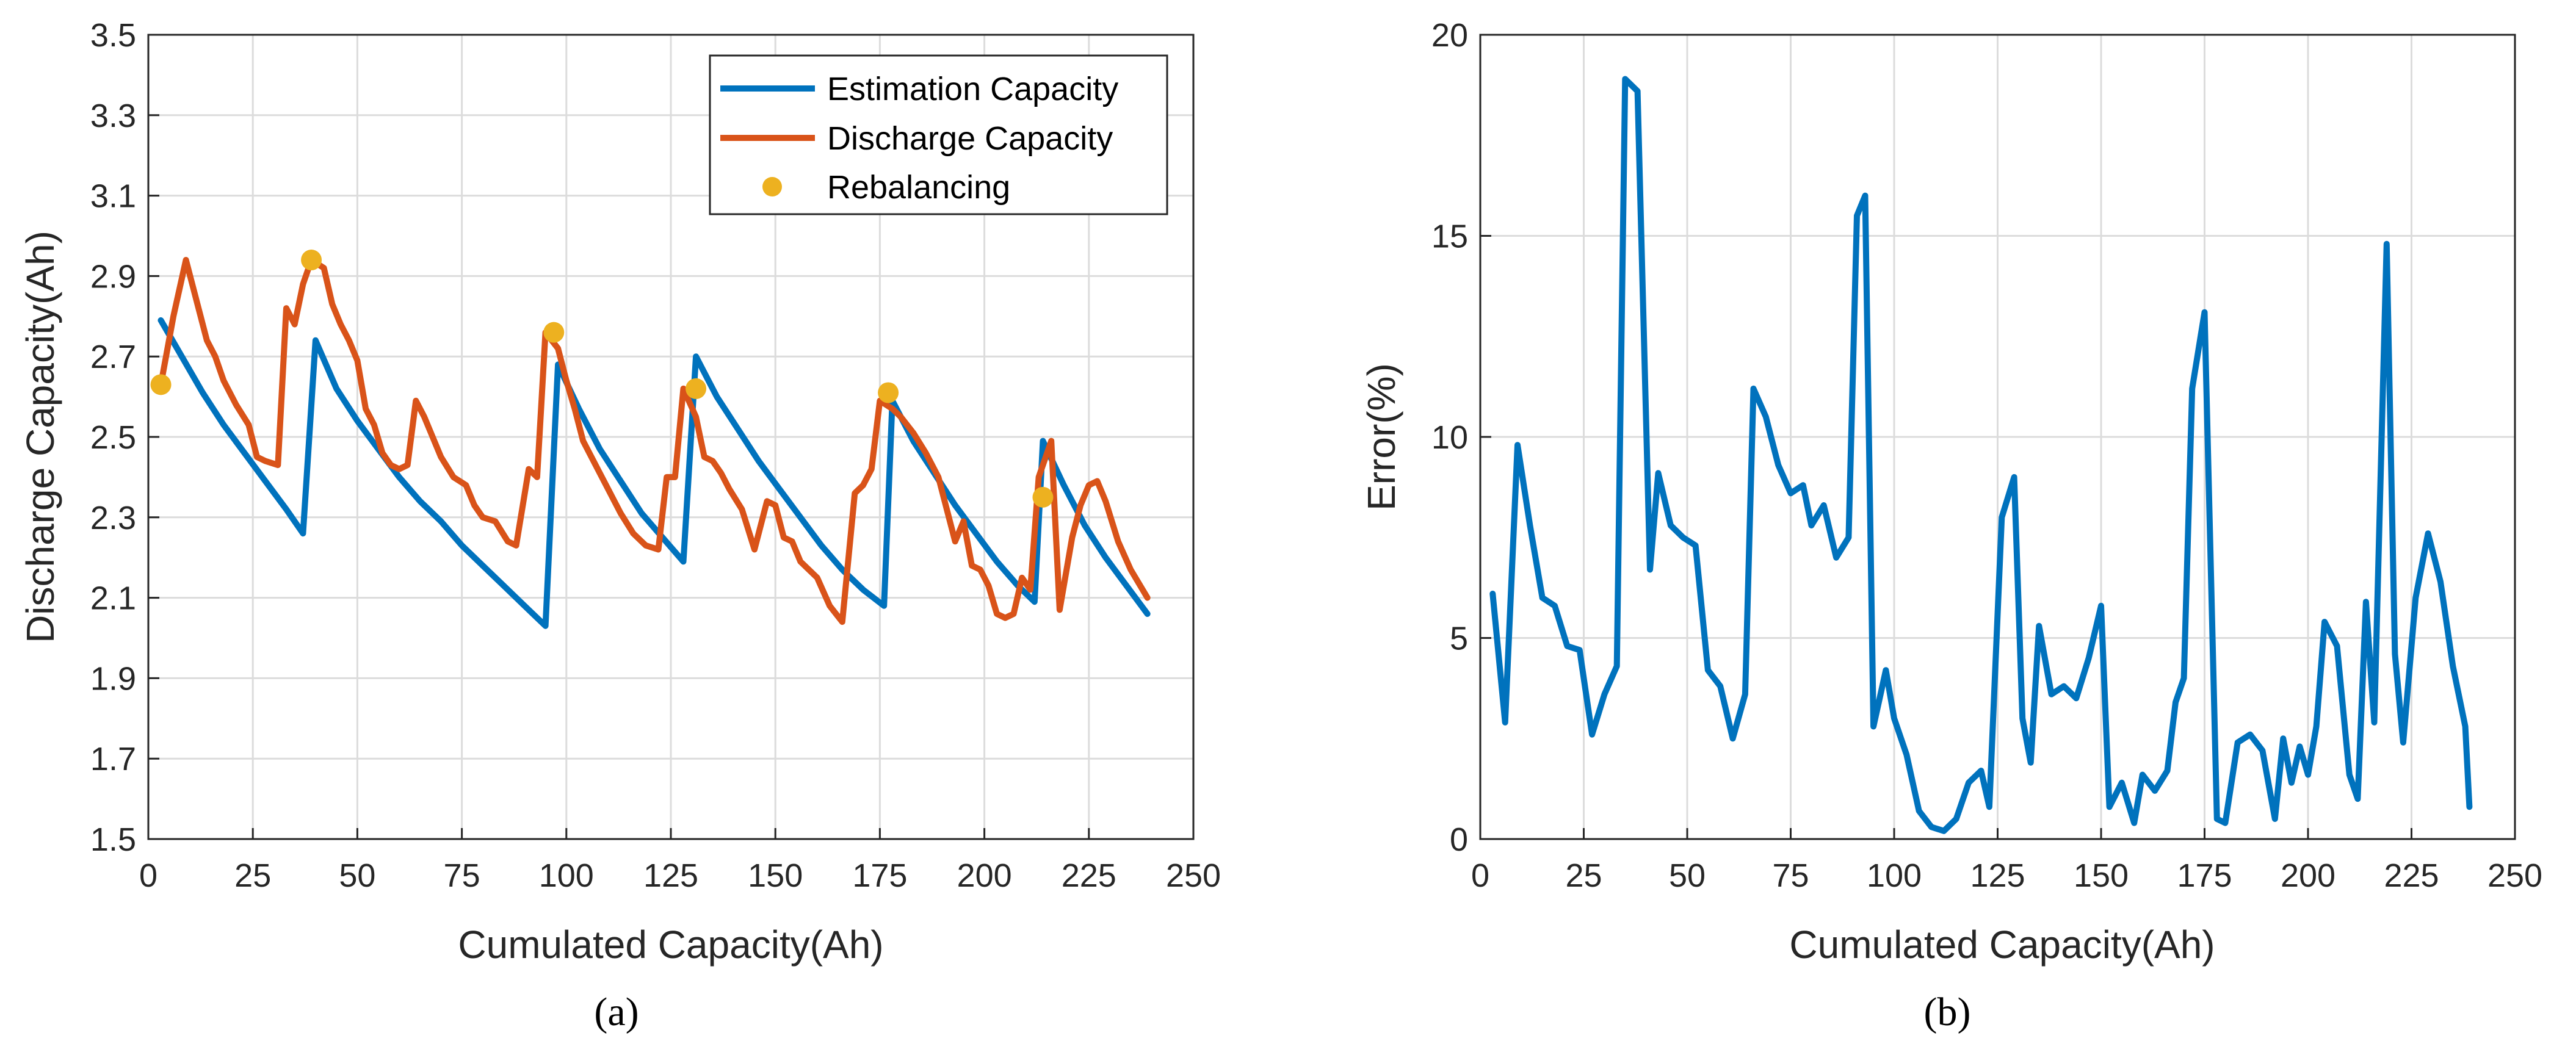  I want to click on panel-a-y-tick-label: 3.3, so click(113, 116).